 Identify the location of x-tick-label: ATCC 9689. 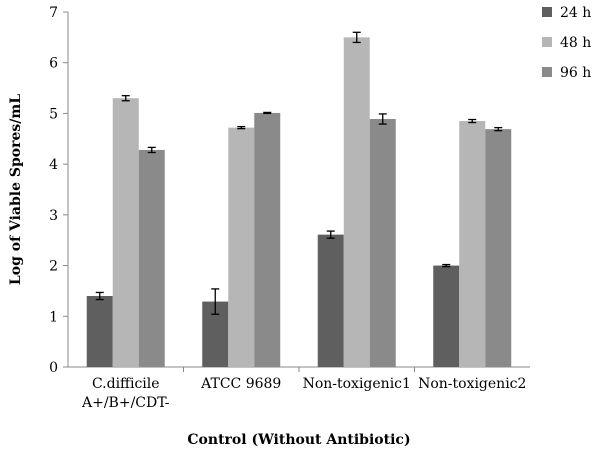
(240, 384).